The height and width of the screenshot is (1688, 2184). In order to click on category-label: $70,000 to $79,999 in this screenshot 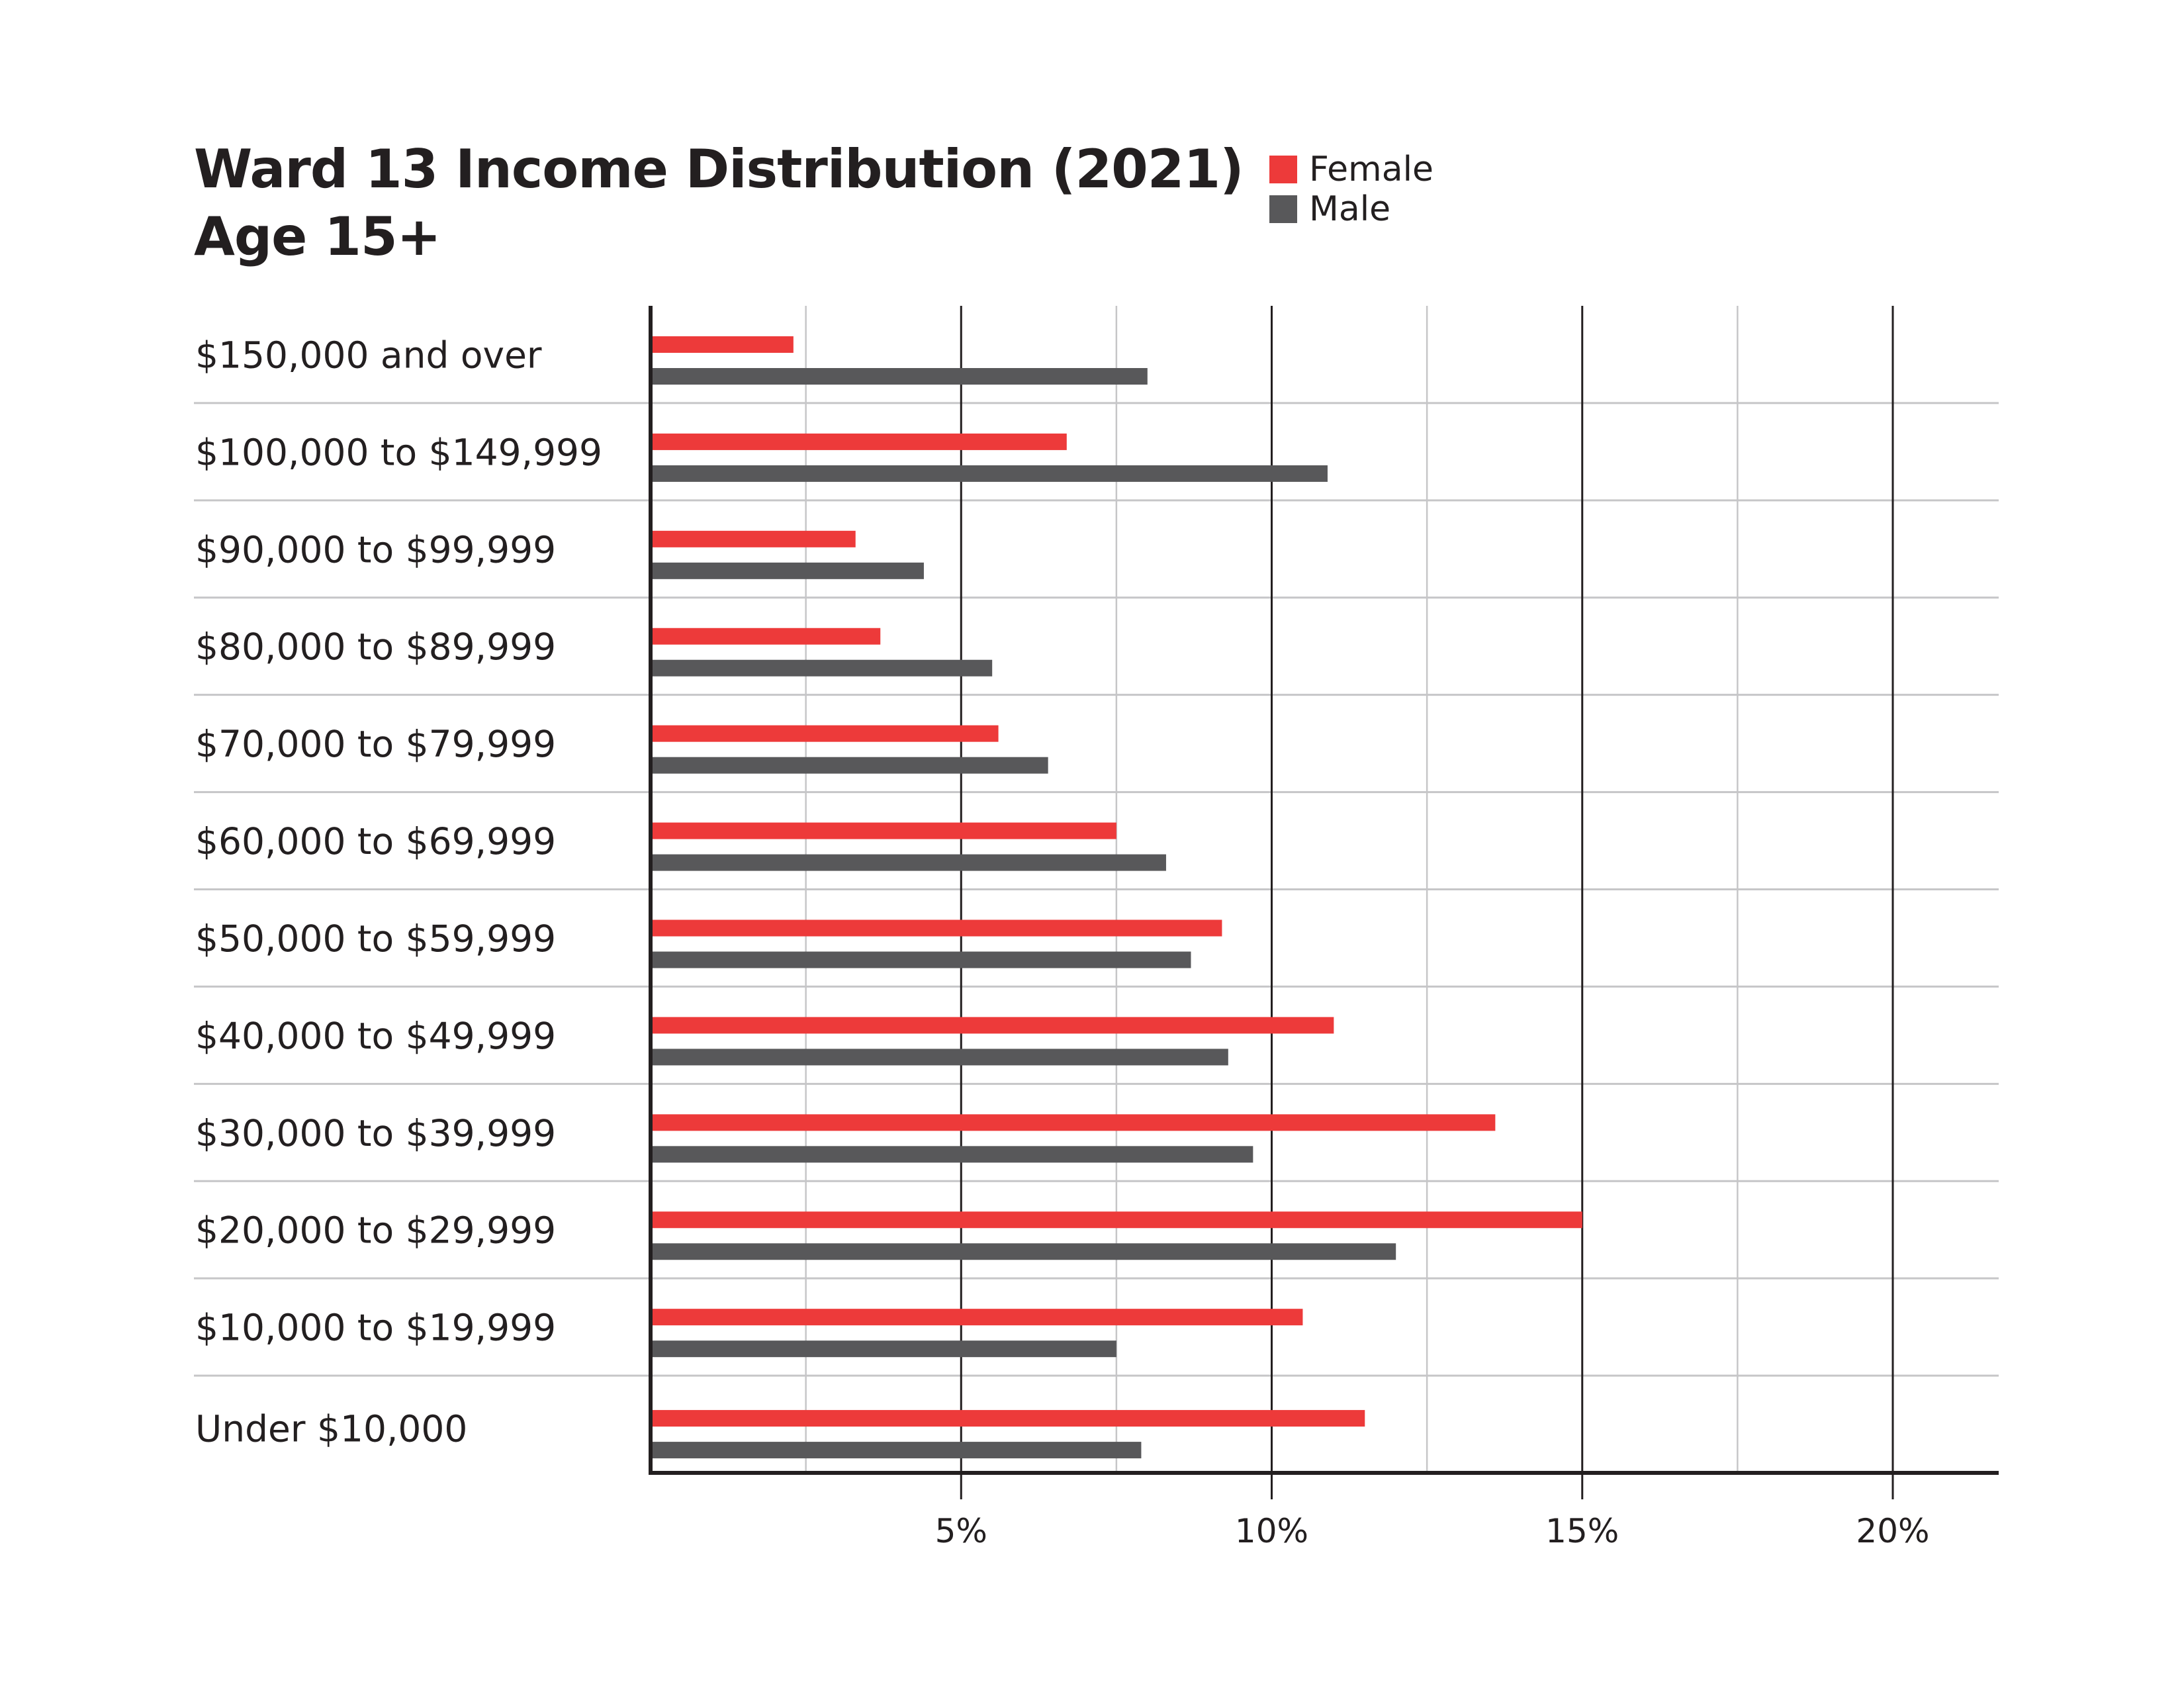, I will do `click(375, 744)`.